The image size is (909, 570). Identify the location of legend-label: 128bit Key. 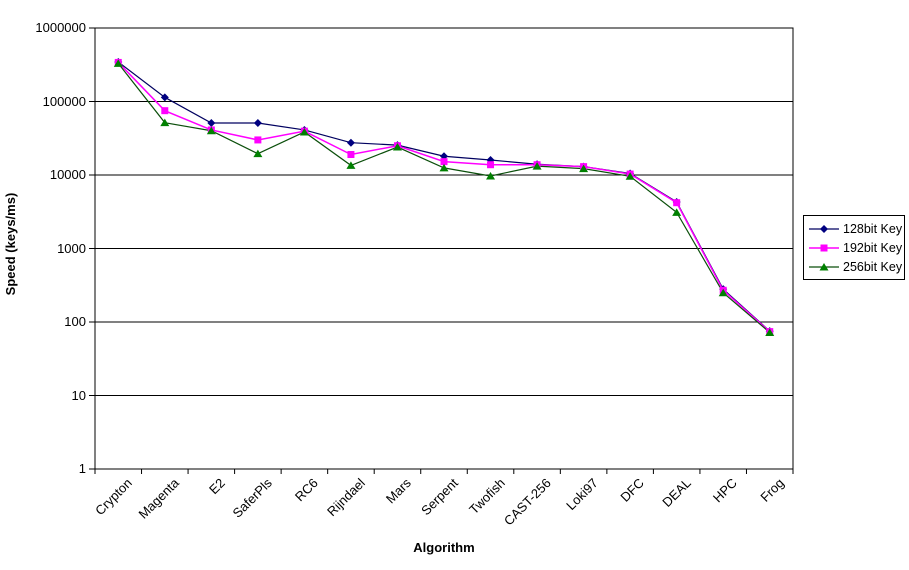
(873, 228).